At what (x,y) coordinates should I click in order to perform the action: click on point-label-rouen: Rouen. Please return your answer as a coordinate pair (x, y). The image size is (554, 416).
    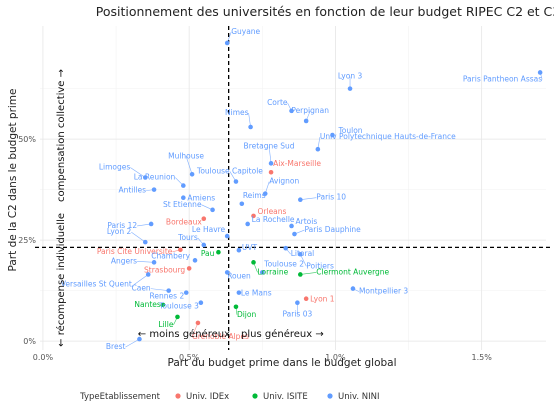
    Looking at the image, I should click on (239, 275).